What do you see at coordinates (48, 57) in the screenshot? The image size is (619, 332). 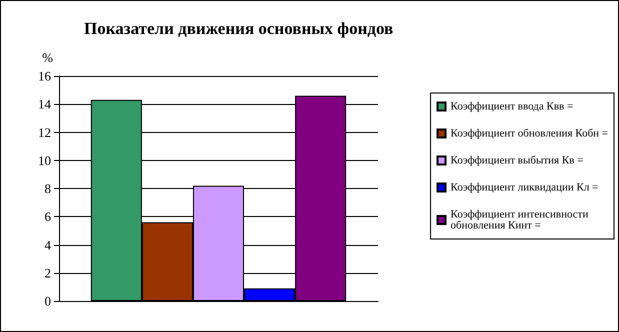 I see `y-axis-title: %` at bounding box center [48, 57].